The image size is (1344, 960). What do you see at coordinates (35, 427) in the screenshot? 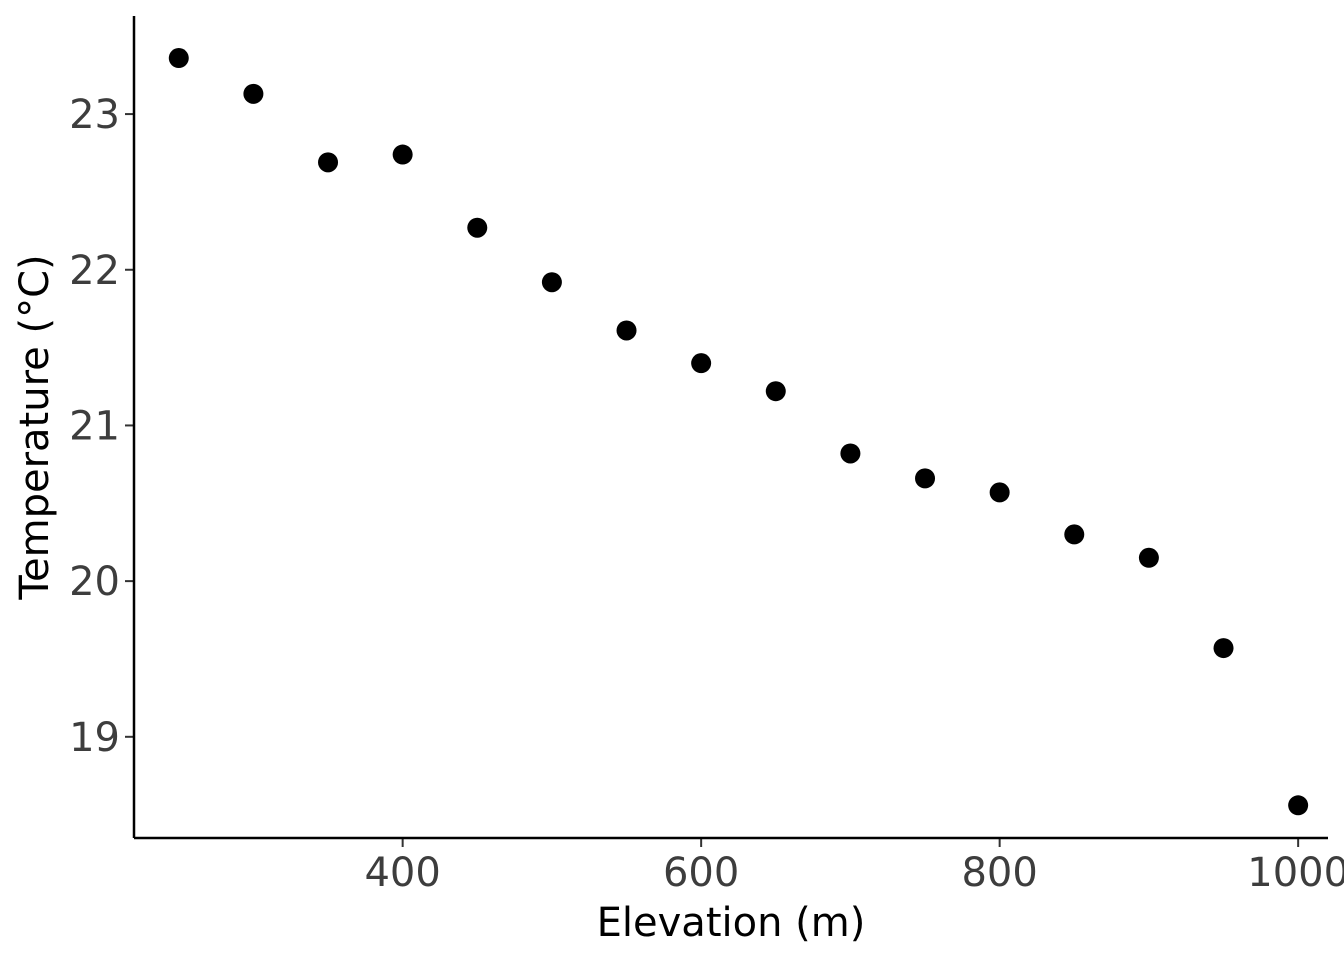
I see `y-axis-title: Temperature (°C)` at bounding box center [35, 427].